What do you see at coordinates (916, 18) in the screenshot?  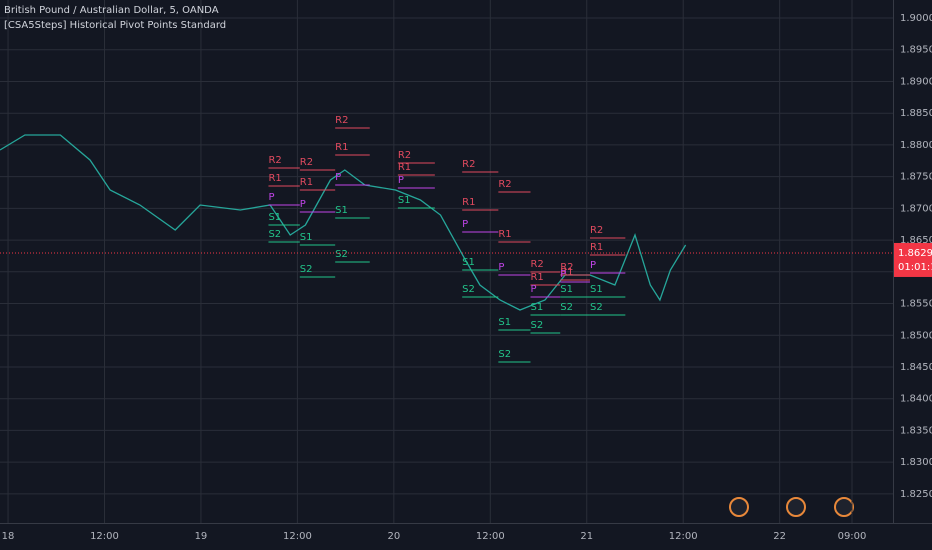 I see `y-tick-label: 1.90000` at bounding box center [916, 18].